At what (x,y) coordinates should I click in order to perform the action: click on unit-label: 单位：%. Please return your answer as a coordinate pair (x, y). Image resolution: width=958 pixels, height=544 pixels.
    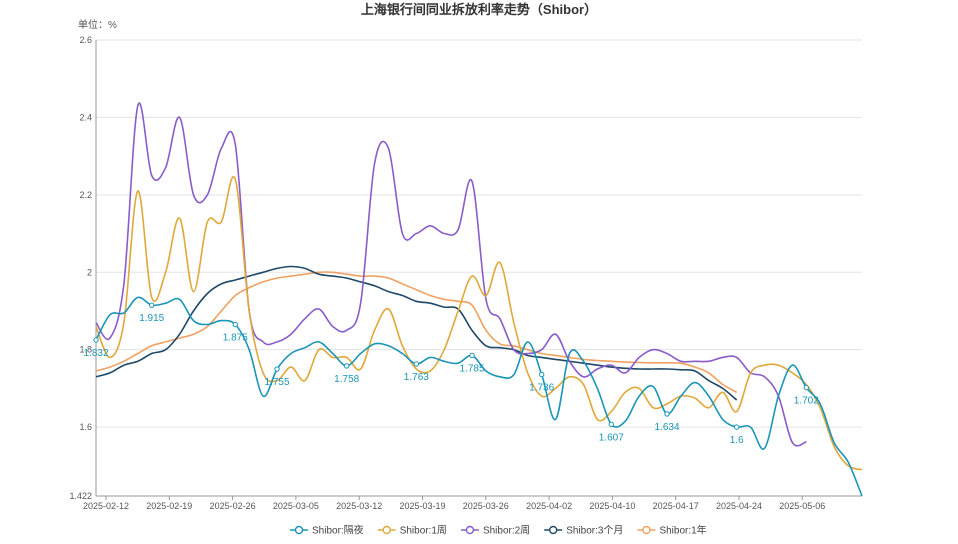
    Looking at the image, I should click on (97, 24).